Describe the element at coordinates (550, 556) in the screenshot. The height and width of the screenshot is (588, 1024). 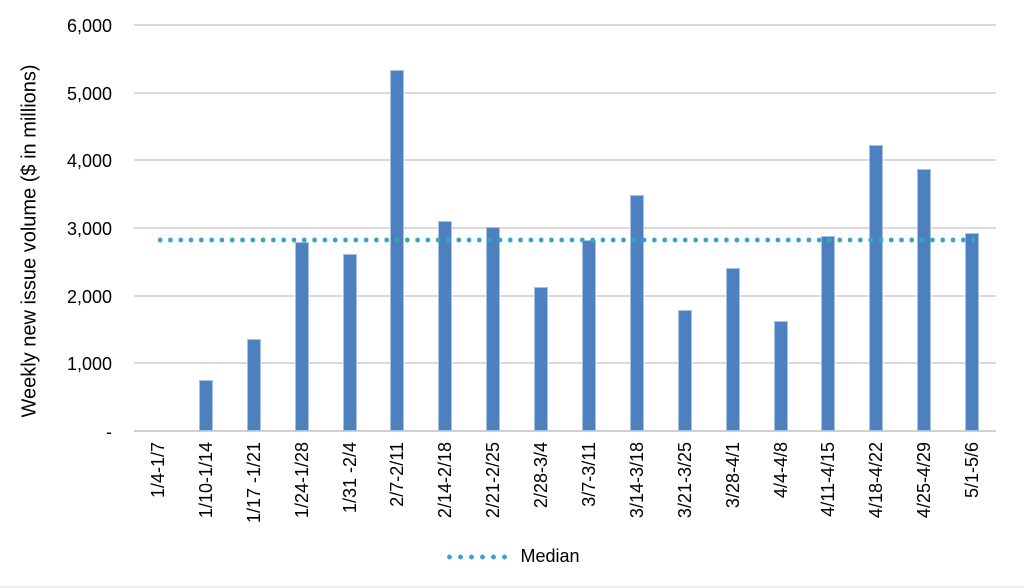
I see `legend-label-median: Median` at that location.